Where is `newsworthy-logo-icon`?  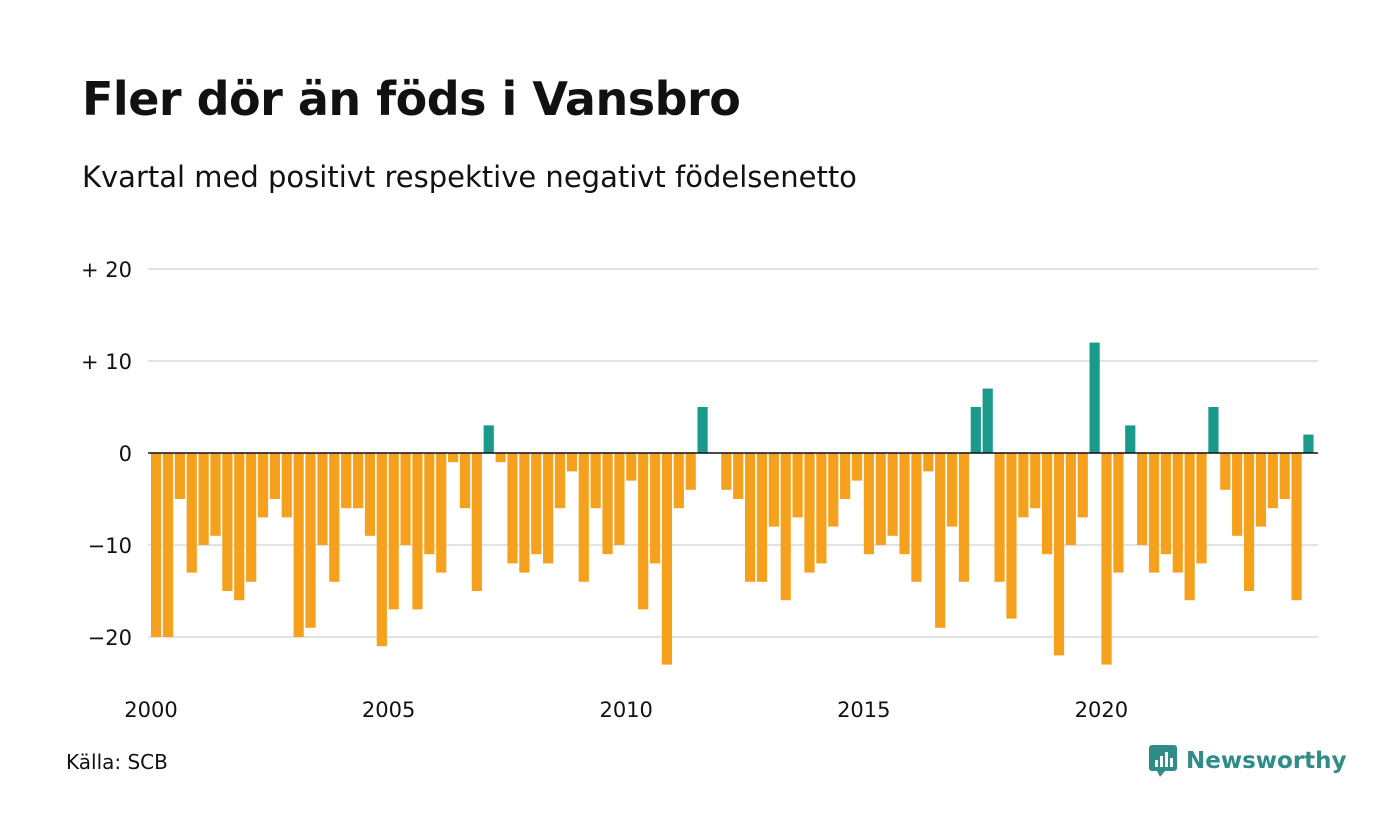
newsworthy-logo-icon is located at coordinates (1163, 761).